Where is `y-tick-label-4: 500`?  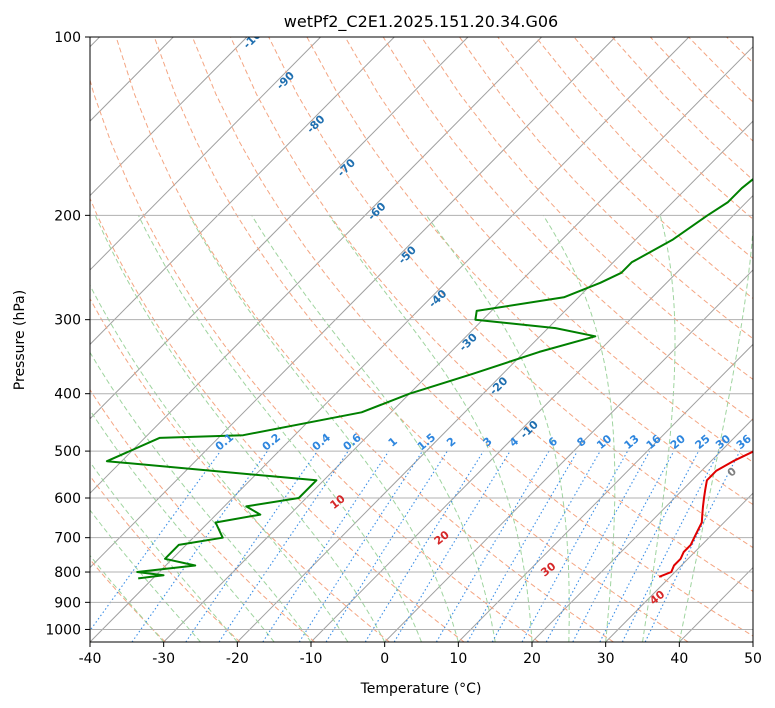
y-tick-label-4: 500 is located at coordinates (67, 452).